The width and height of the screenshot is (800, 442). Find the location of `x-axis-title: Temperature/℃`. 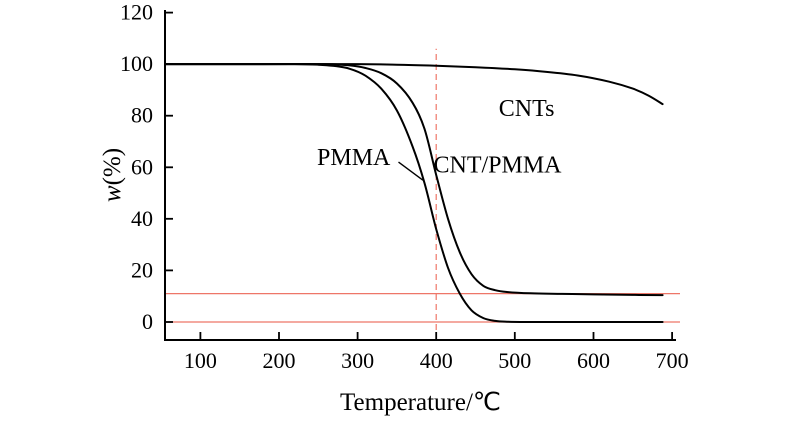

x-axis-title: Temperature/℃ is located at coordinates (420, 402).